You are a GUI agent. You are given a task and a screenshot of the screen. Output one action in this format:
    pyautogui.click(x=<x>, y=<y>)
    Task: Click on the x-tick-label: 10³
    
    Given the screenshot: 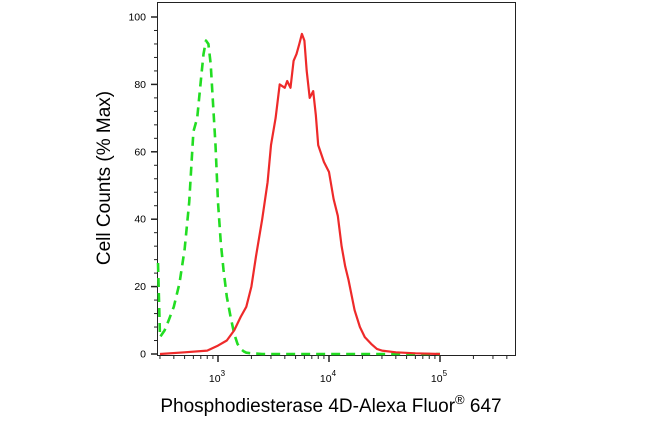 What is the action you would take?
    pyautogui.click(x=217, y=377)
    